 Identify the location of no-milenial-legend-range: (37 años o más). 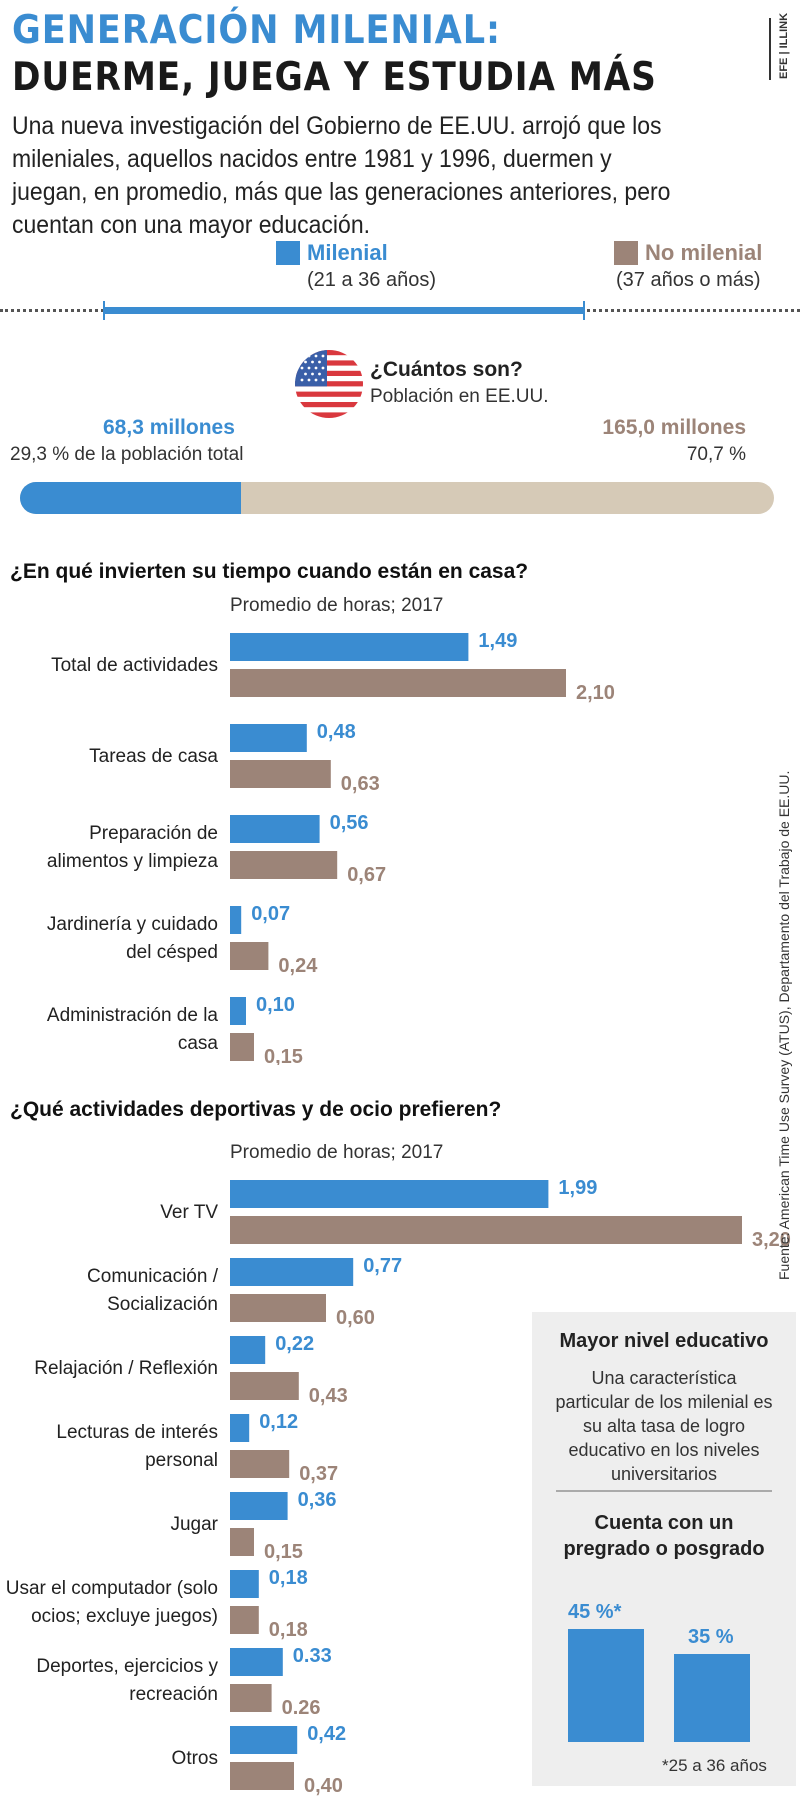
(688, 280).